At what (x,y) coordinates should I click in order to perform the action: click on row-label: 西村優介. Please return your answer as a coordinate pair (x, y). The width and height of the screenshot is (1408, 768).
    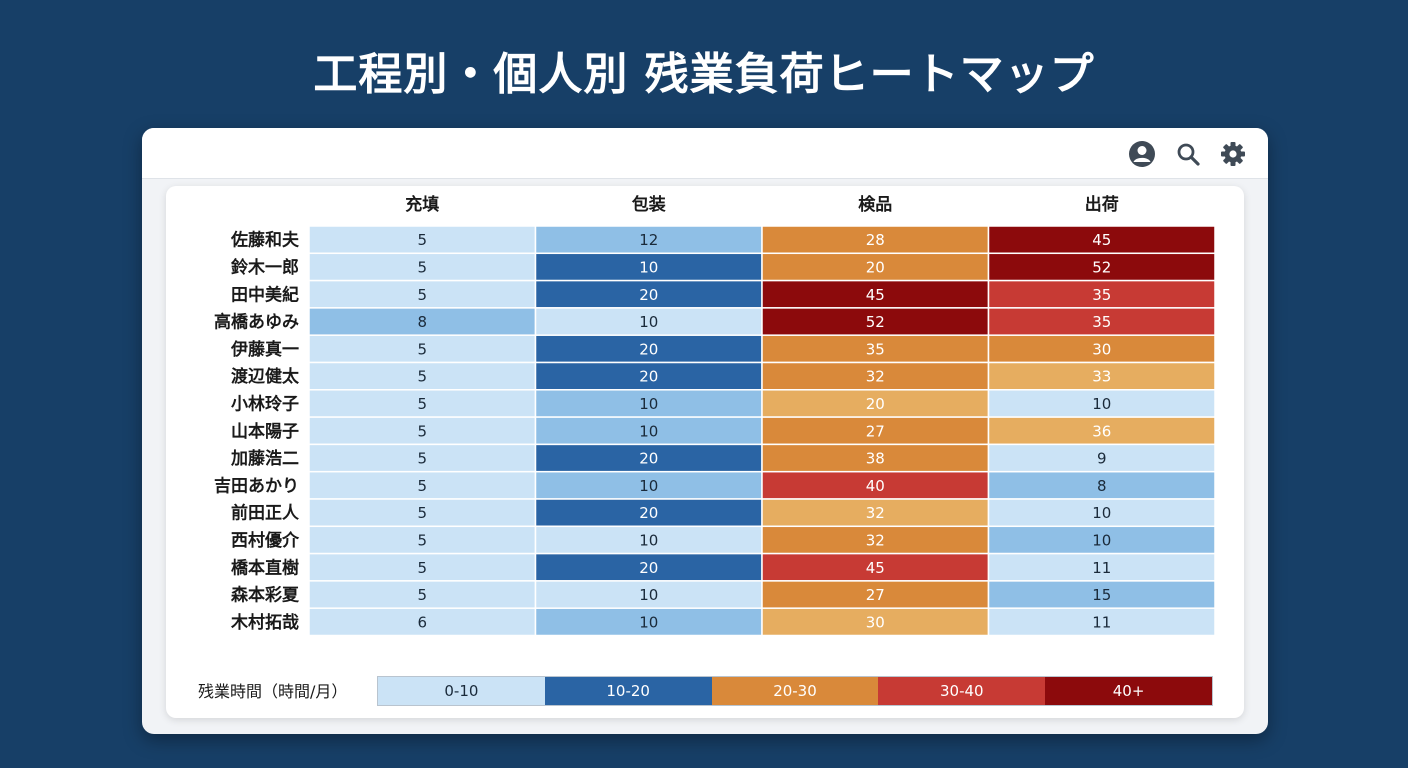
    Looking at the image, I should click on (265, 540).